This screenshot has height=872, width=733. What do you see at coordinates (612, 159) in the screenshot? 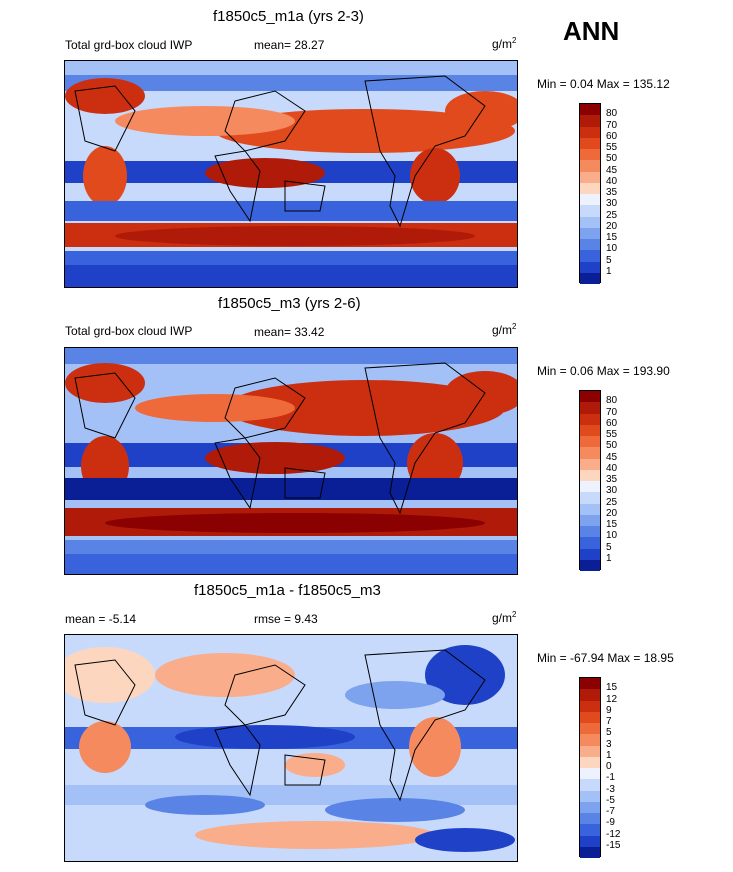
I see `colorbar-tick-label: 50` at bounding box center [612, 159].